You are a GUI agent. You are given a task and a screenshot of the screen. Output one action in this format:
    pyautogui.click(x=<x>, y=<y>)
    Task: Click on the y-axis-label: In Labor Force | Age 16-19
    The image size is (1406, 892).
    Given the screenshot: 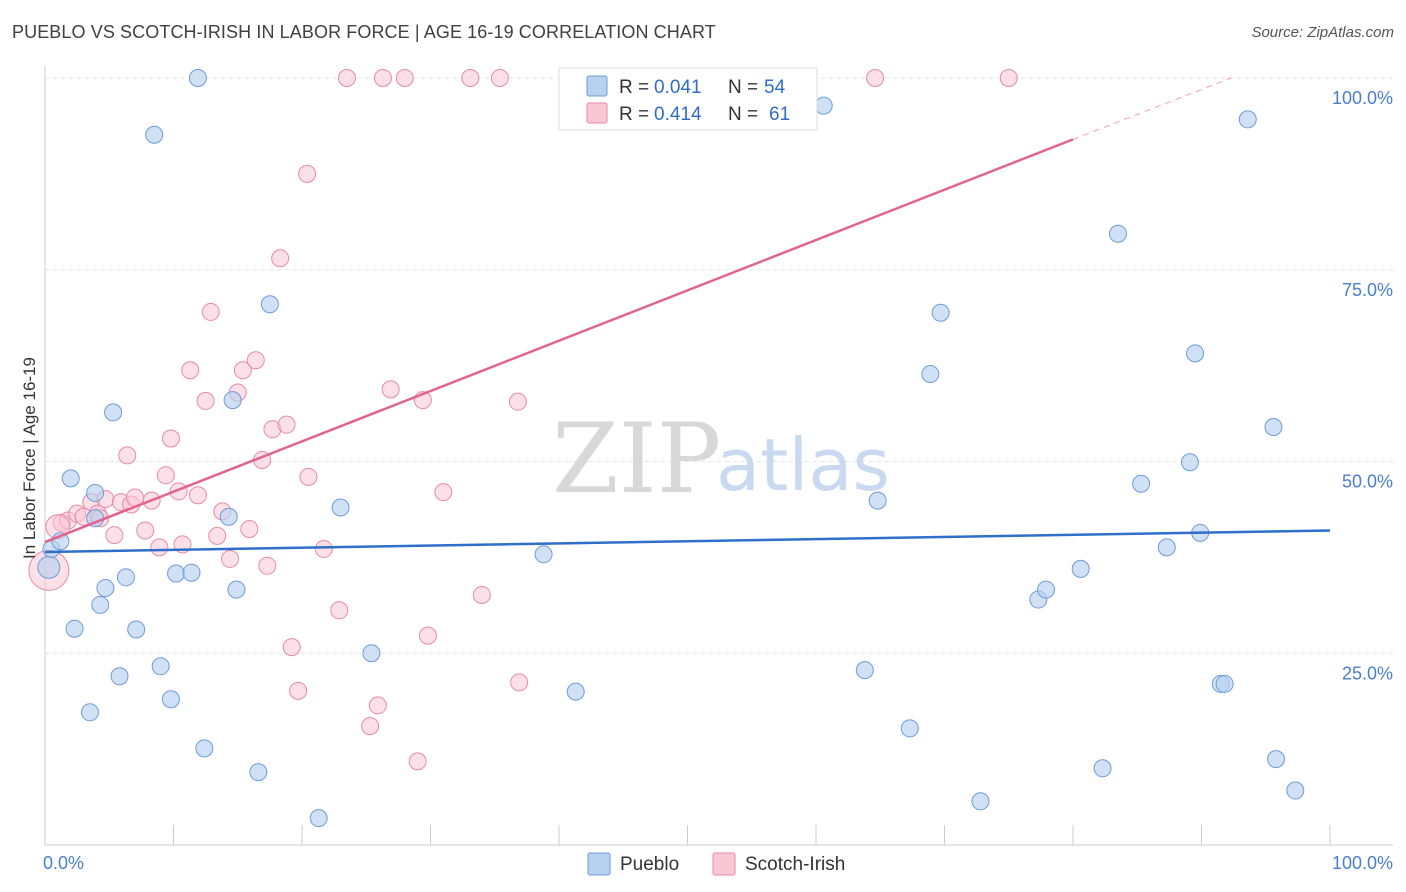 What is the action you would take?
    pyautogui.click(x=29, y=458)
    